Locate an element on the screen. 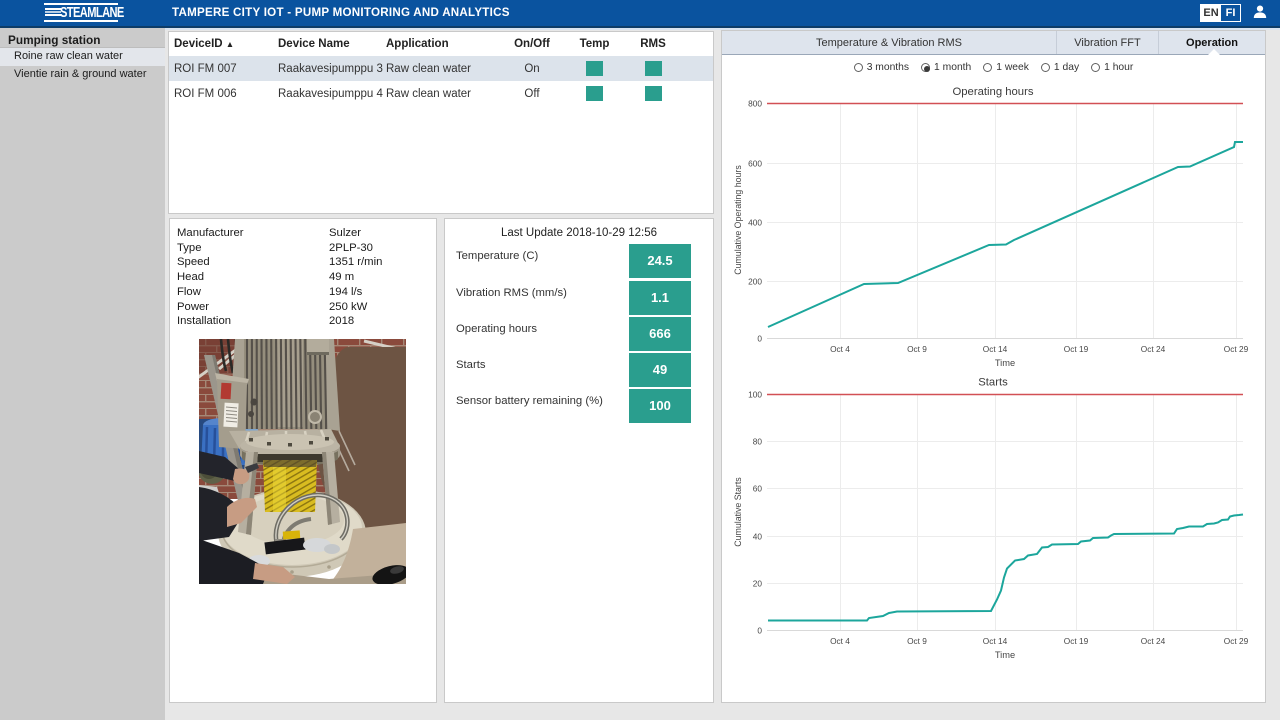  svg-text: Operating hours is located at coordinates (992, 92).